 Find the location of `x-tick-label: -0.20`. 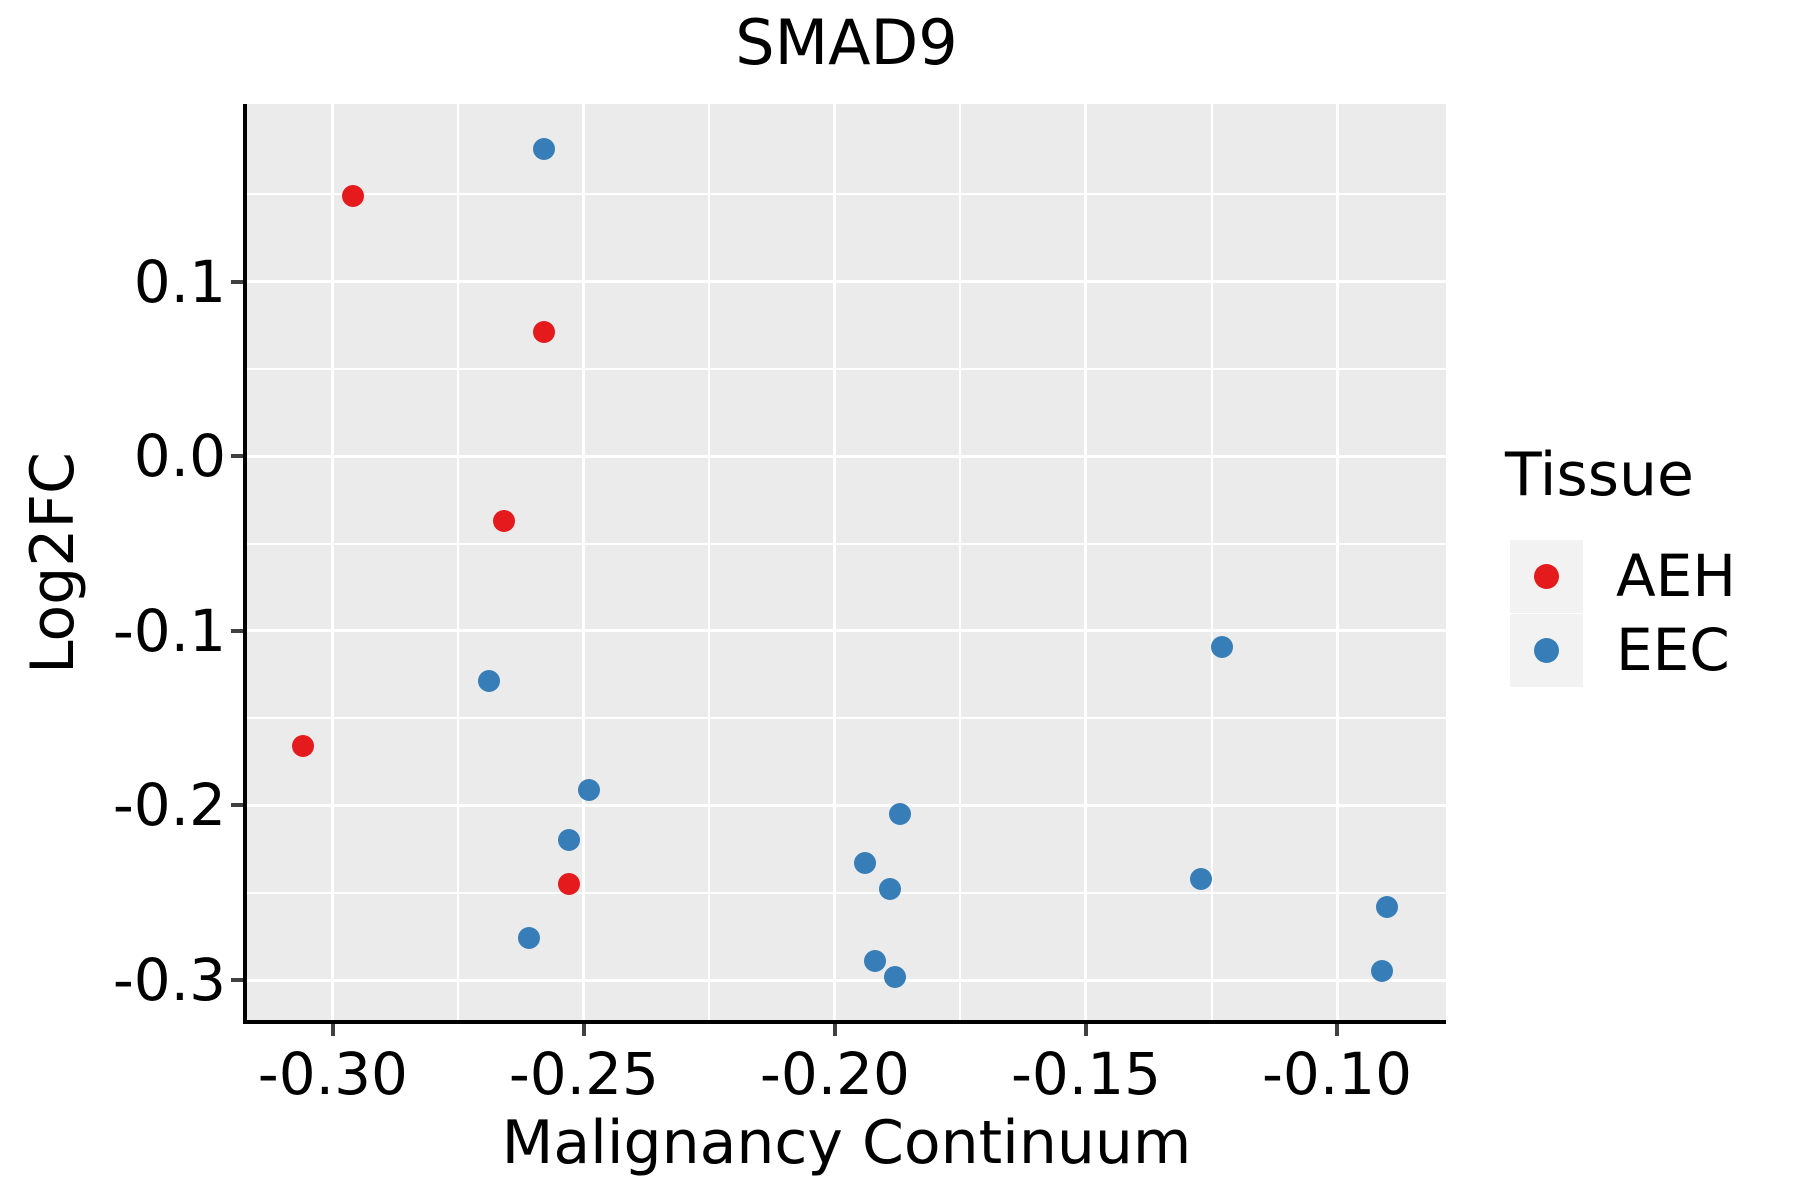

x-tick-label: -0.20 is located at coordinates (834, 1074).